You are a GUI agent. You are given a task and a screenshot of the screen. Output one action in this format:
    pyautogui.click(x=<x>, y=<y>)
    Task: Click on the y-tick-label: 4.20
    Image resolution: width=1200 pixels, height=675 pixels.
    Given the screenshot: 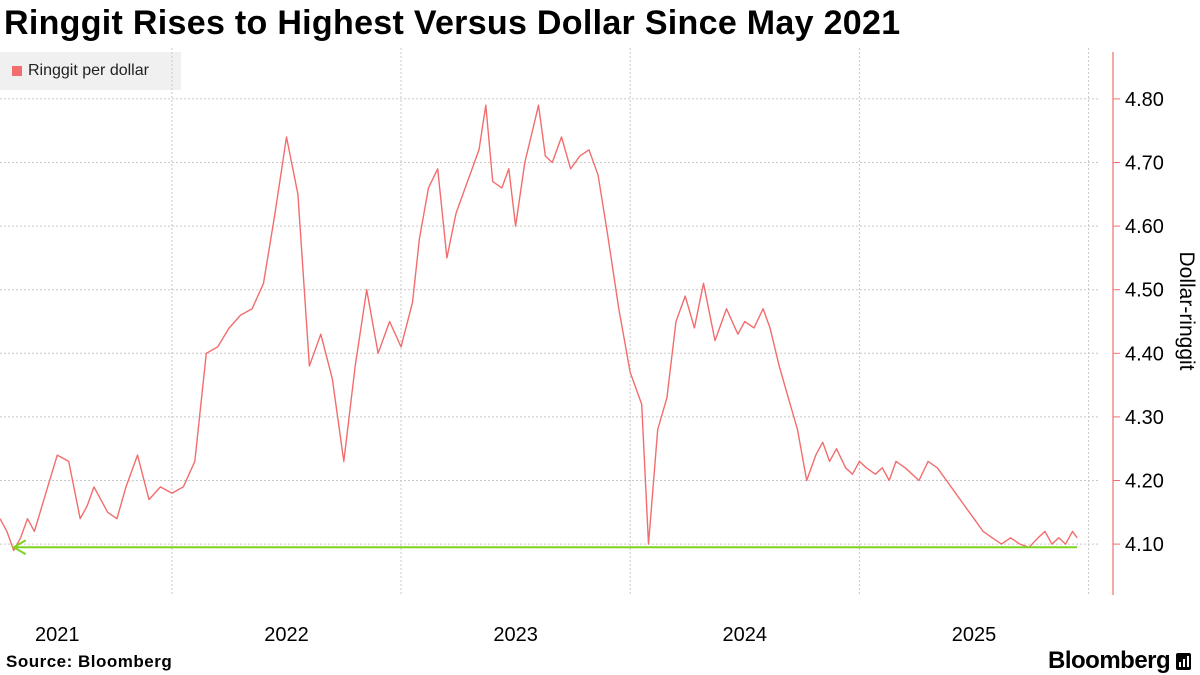 What is the action you would take?
    pyautogui.click(x=1144, y=482)
    